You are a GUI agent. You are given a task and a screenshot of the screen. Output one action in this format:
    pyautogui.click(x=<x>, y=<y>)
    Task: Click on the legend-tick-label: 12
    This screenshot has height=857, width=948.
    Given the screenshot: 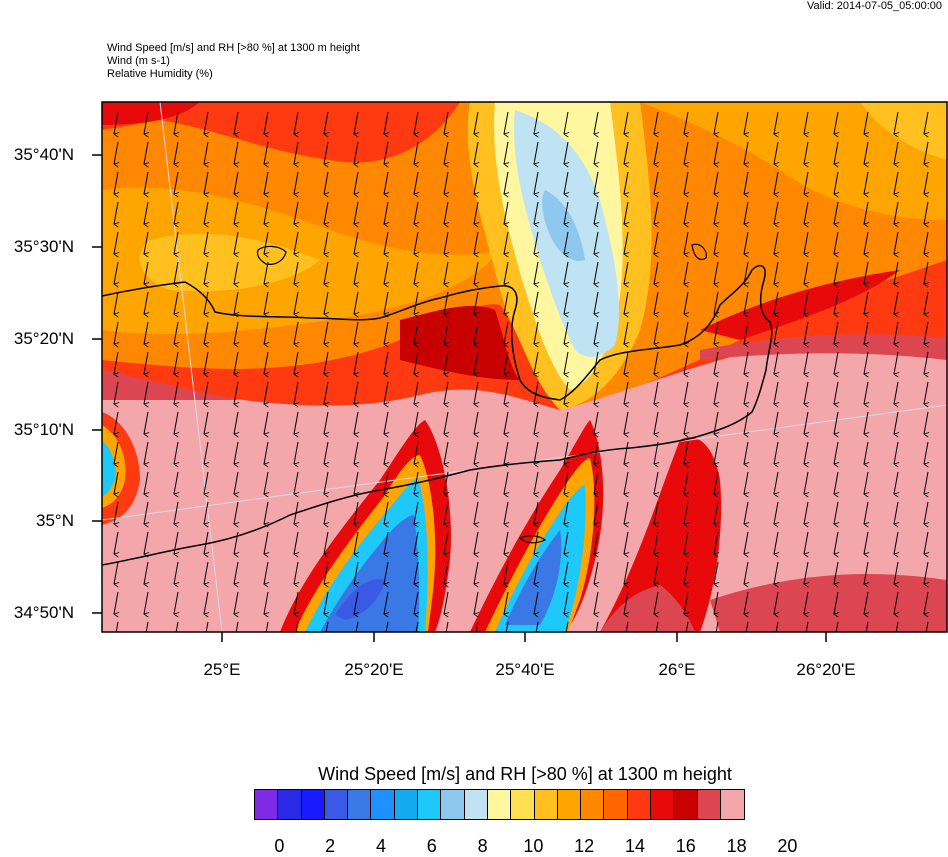 What is the action you would take?
    pyautogui.click(x=584, y=846)
    